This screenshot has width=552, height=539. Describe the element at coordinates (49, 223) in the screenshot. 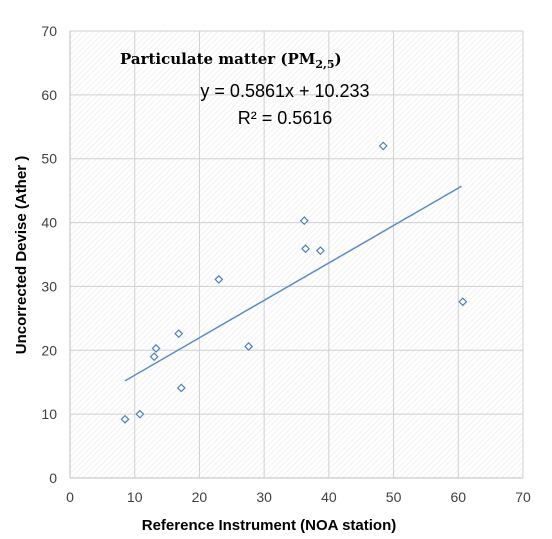

I see `y-tick-label: 40` at that location.